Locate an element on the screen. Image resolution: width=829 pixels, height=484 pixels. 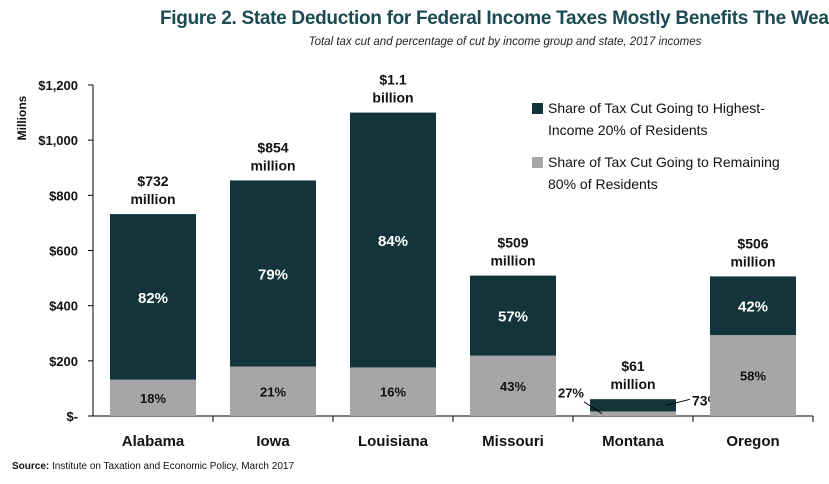
top-share-label: 79% is located at coordinates (273, 274).